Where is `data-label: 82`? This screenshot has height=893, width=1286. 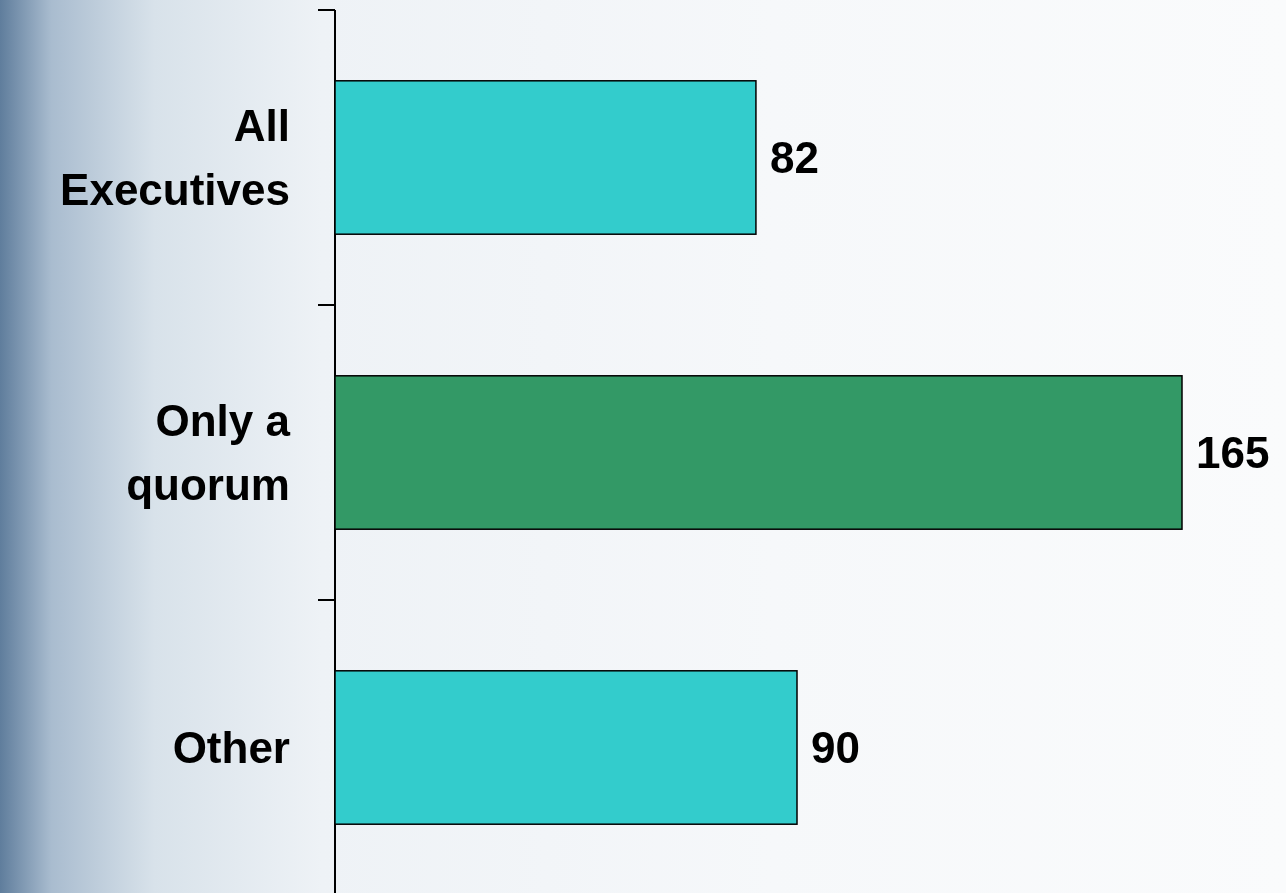
data-label: 82 is located at coordinates (794, 157).